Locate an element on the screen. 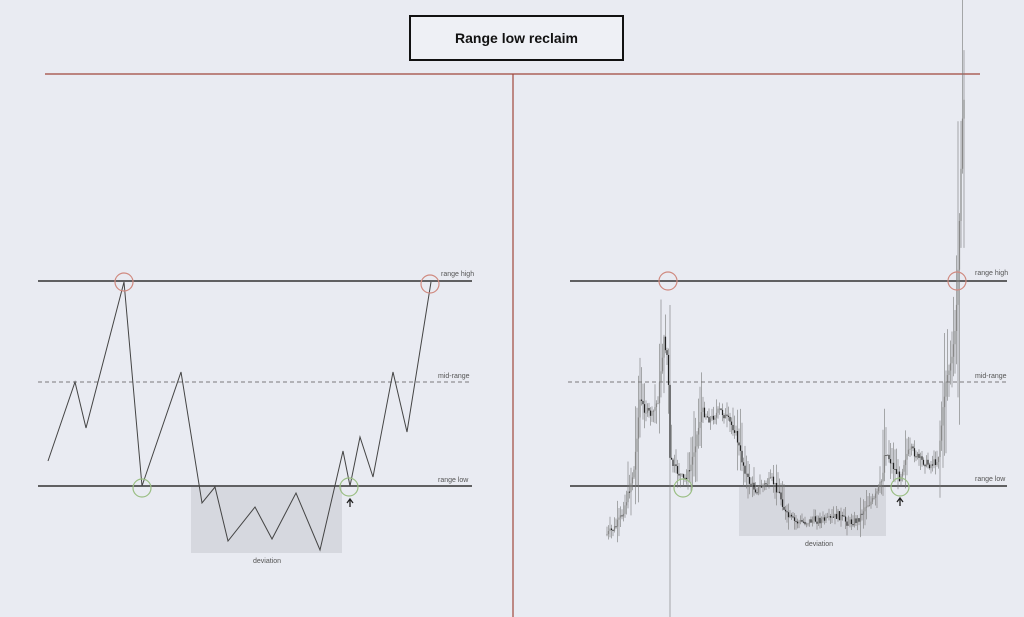 Image resolution: width=1024 pixels, height=617 pixels. title: Range low reclaim is located at coordinates (516, 38).